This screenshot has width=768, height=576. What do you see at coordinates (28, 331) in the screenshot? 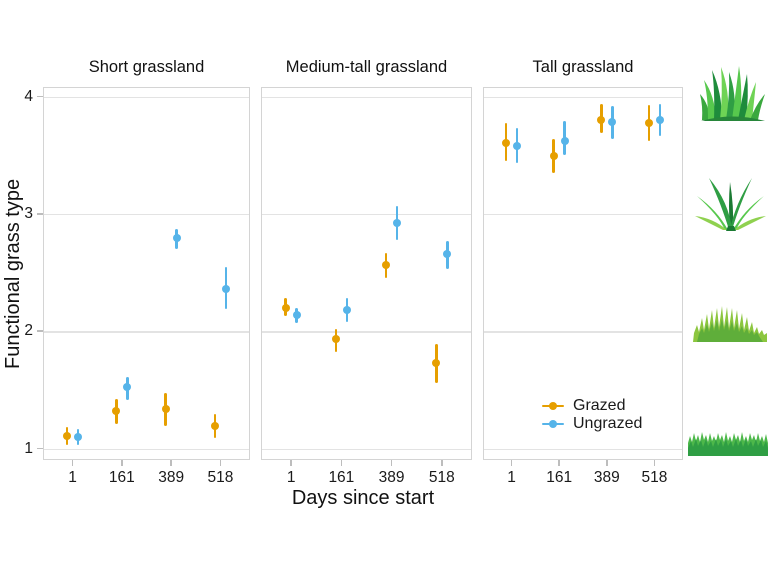
I see `y-tick-label: 2` at bounding box center [28, 331].